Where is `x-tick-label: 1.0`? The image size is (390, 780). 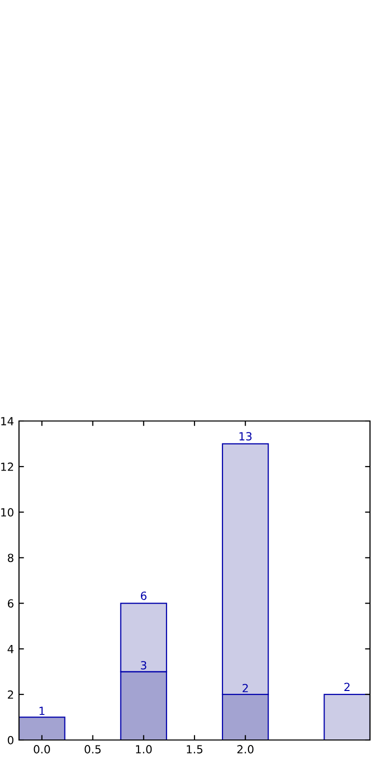
x-tick-label: 1.0 is located at coordinates (144, 749).